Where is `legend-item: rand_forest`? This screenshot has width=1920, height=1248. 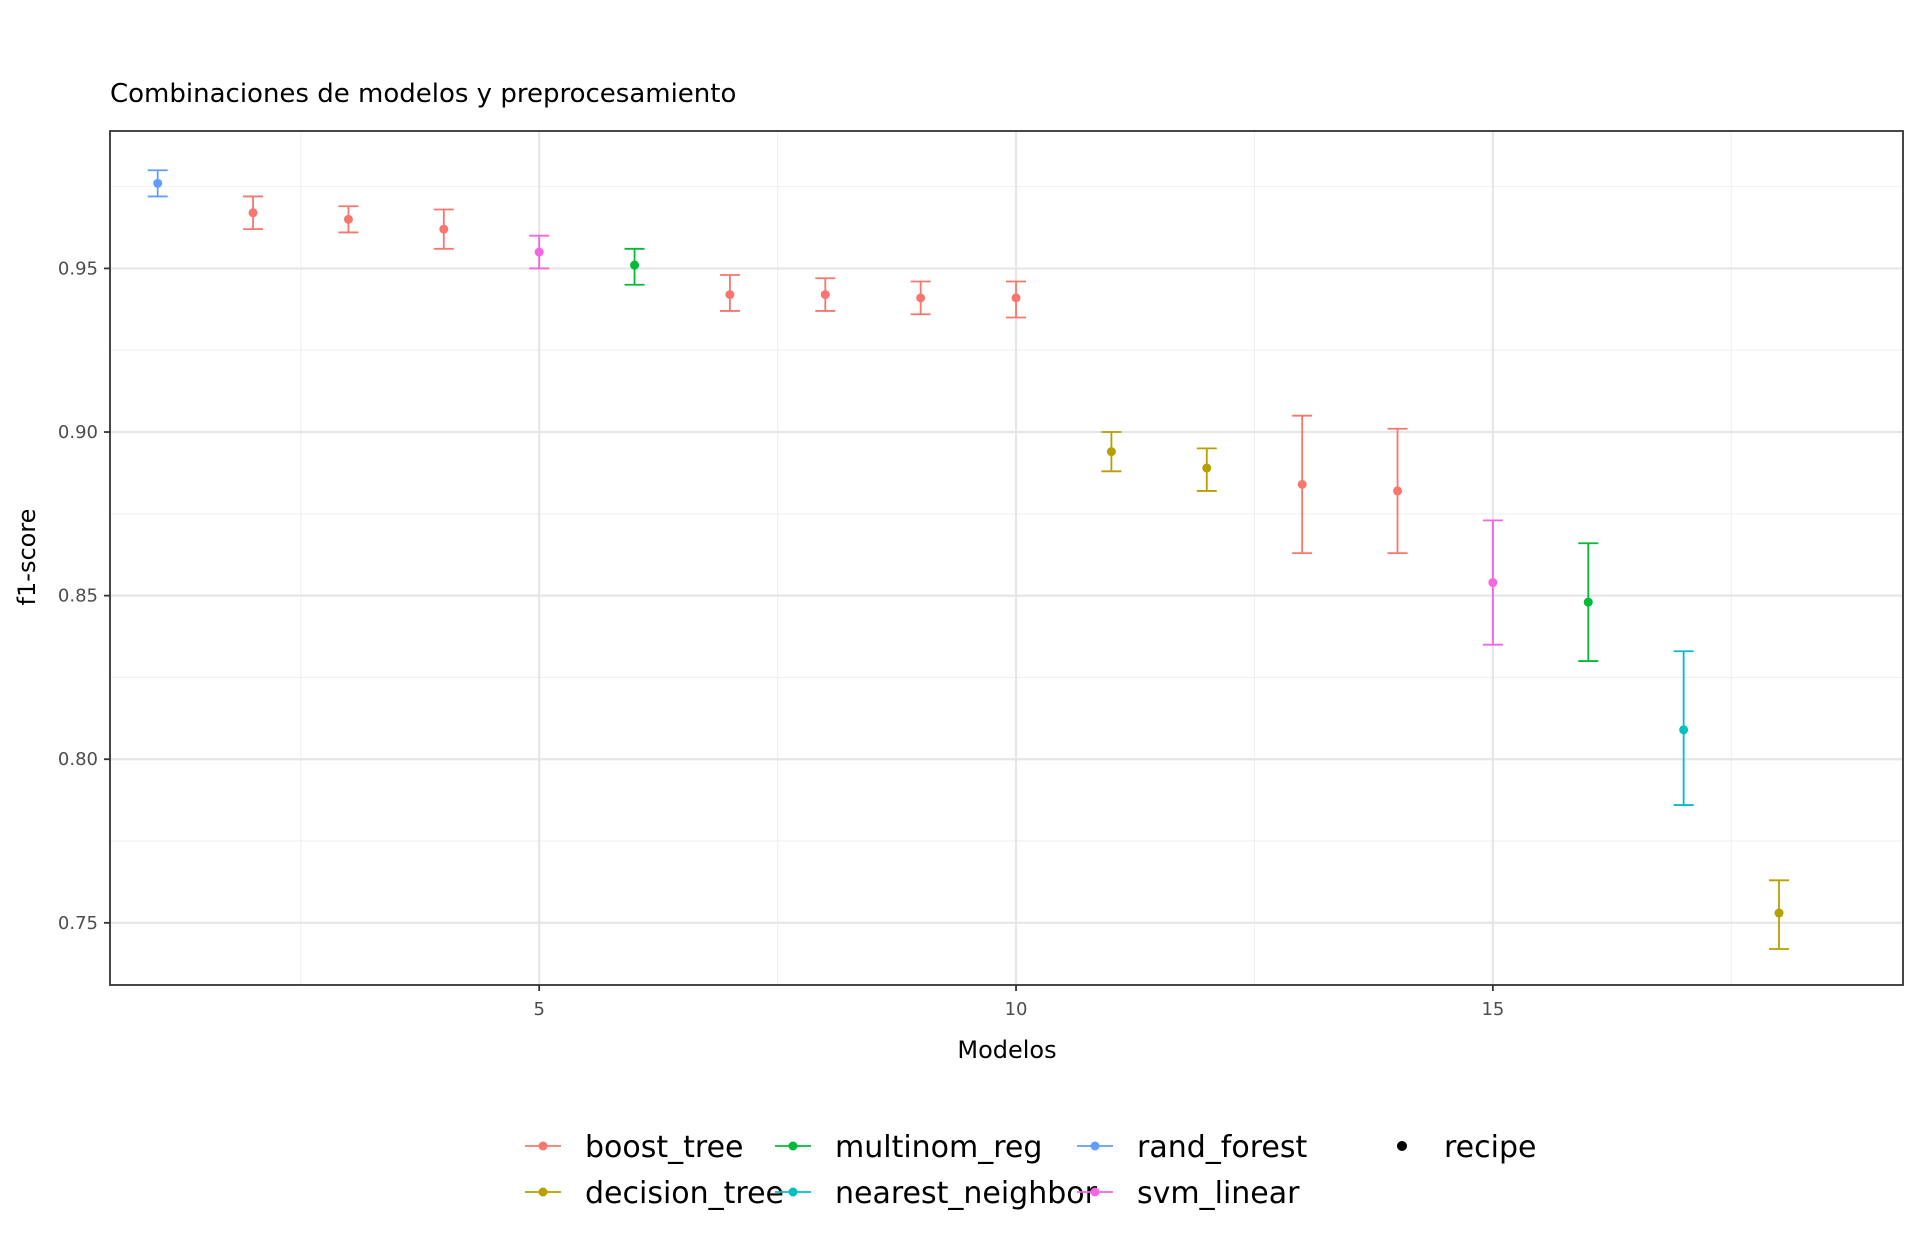
legend-item: rand_forest is located at coordinates (1192, 1147).